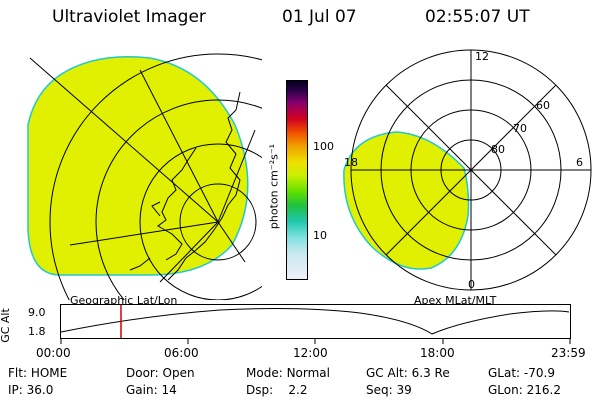 The image size is (600, 400). I want to click on time-tick-0000: 00:00, so click(53, 353).